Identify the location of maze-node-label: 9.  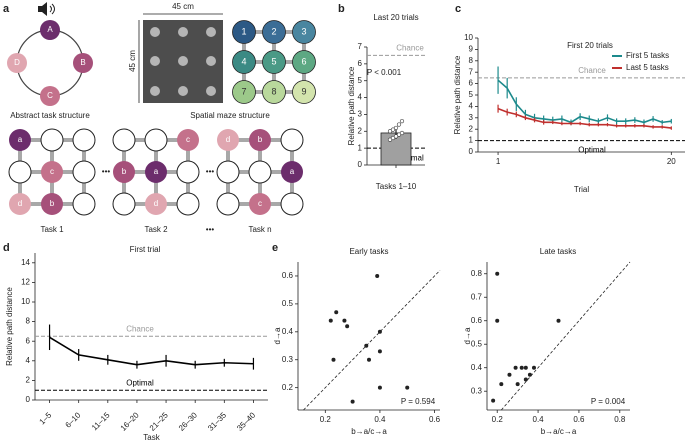
(303, 91).